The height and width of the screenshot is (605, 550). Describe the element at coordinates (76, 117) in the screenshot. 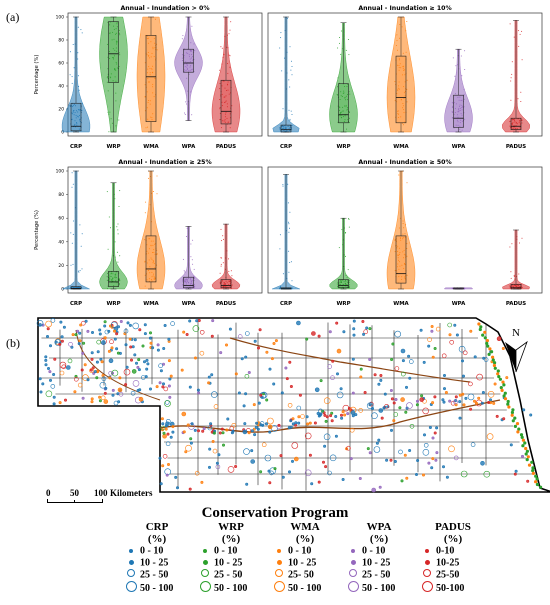

I see `box-CRP` at that location.